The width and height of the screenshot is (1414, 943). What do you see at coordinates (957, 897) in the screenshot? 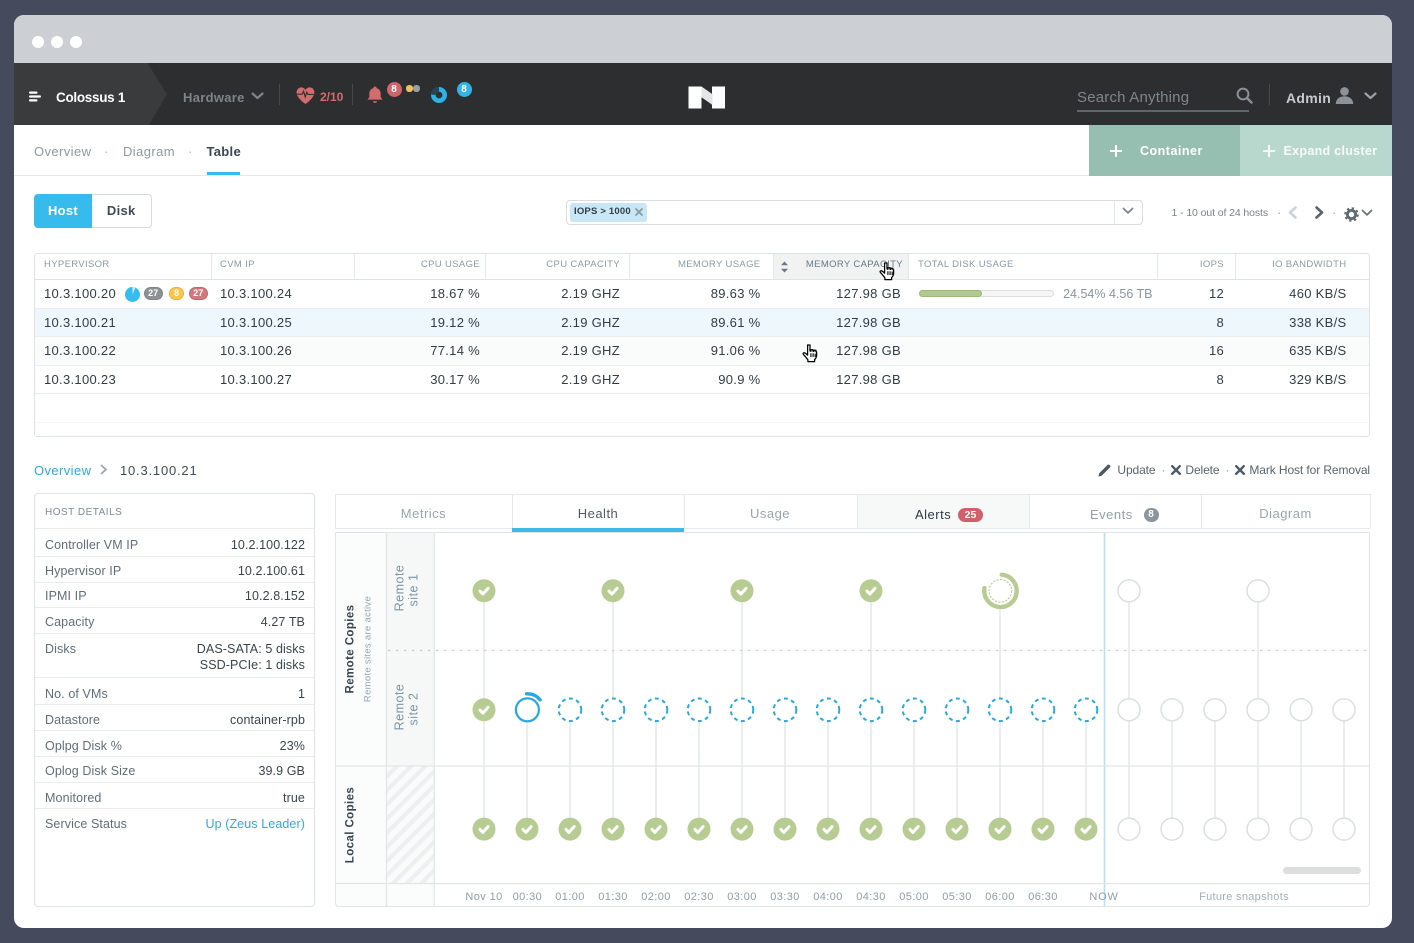
I see `svg-text: 05:30` at bounding box center [957, 897].